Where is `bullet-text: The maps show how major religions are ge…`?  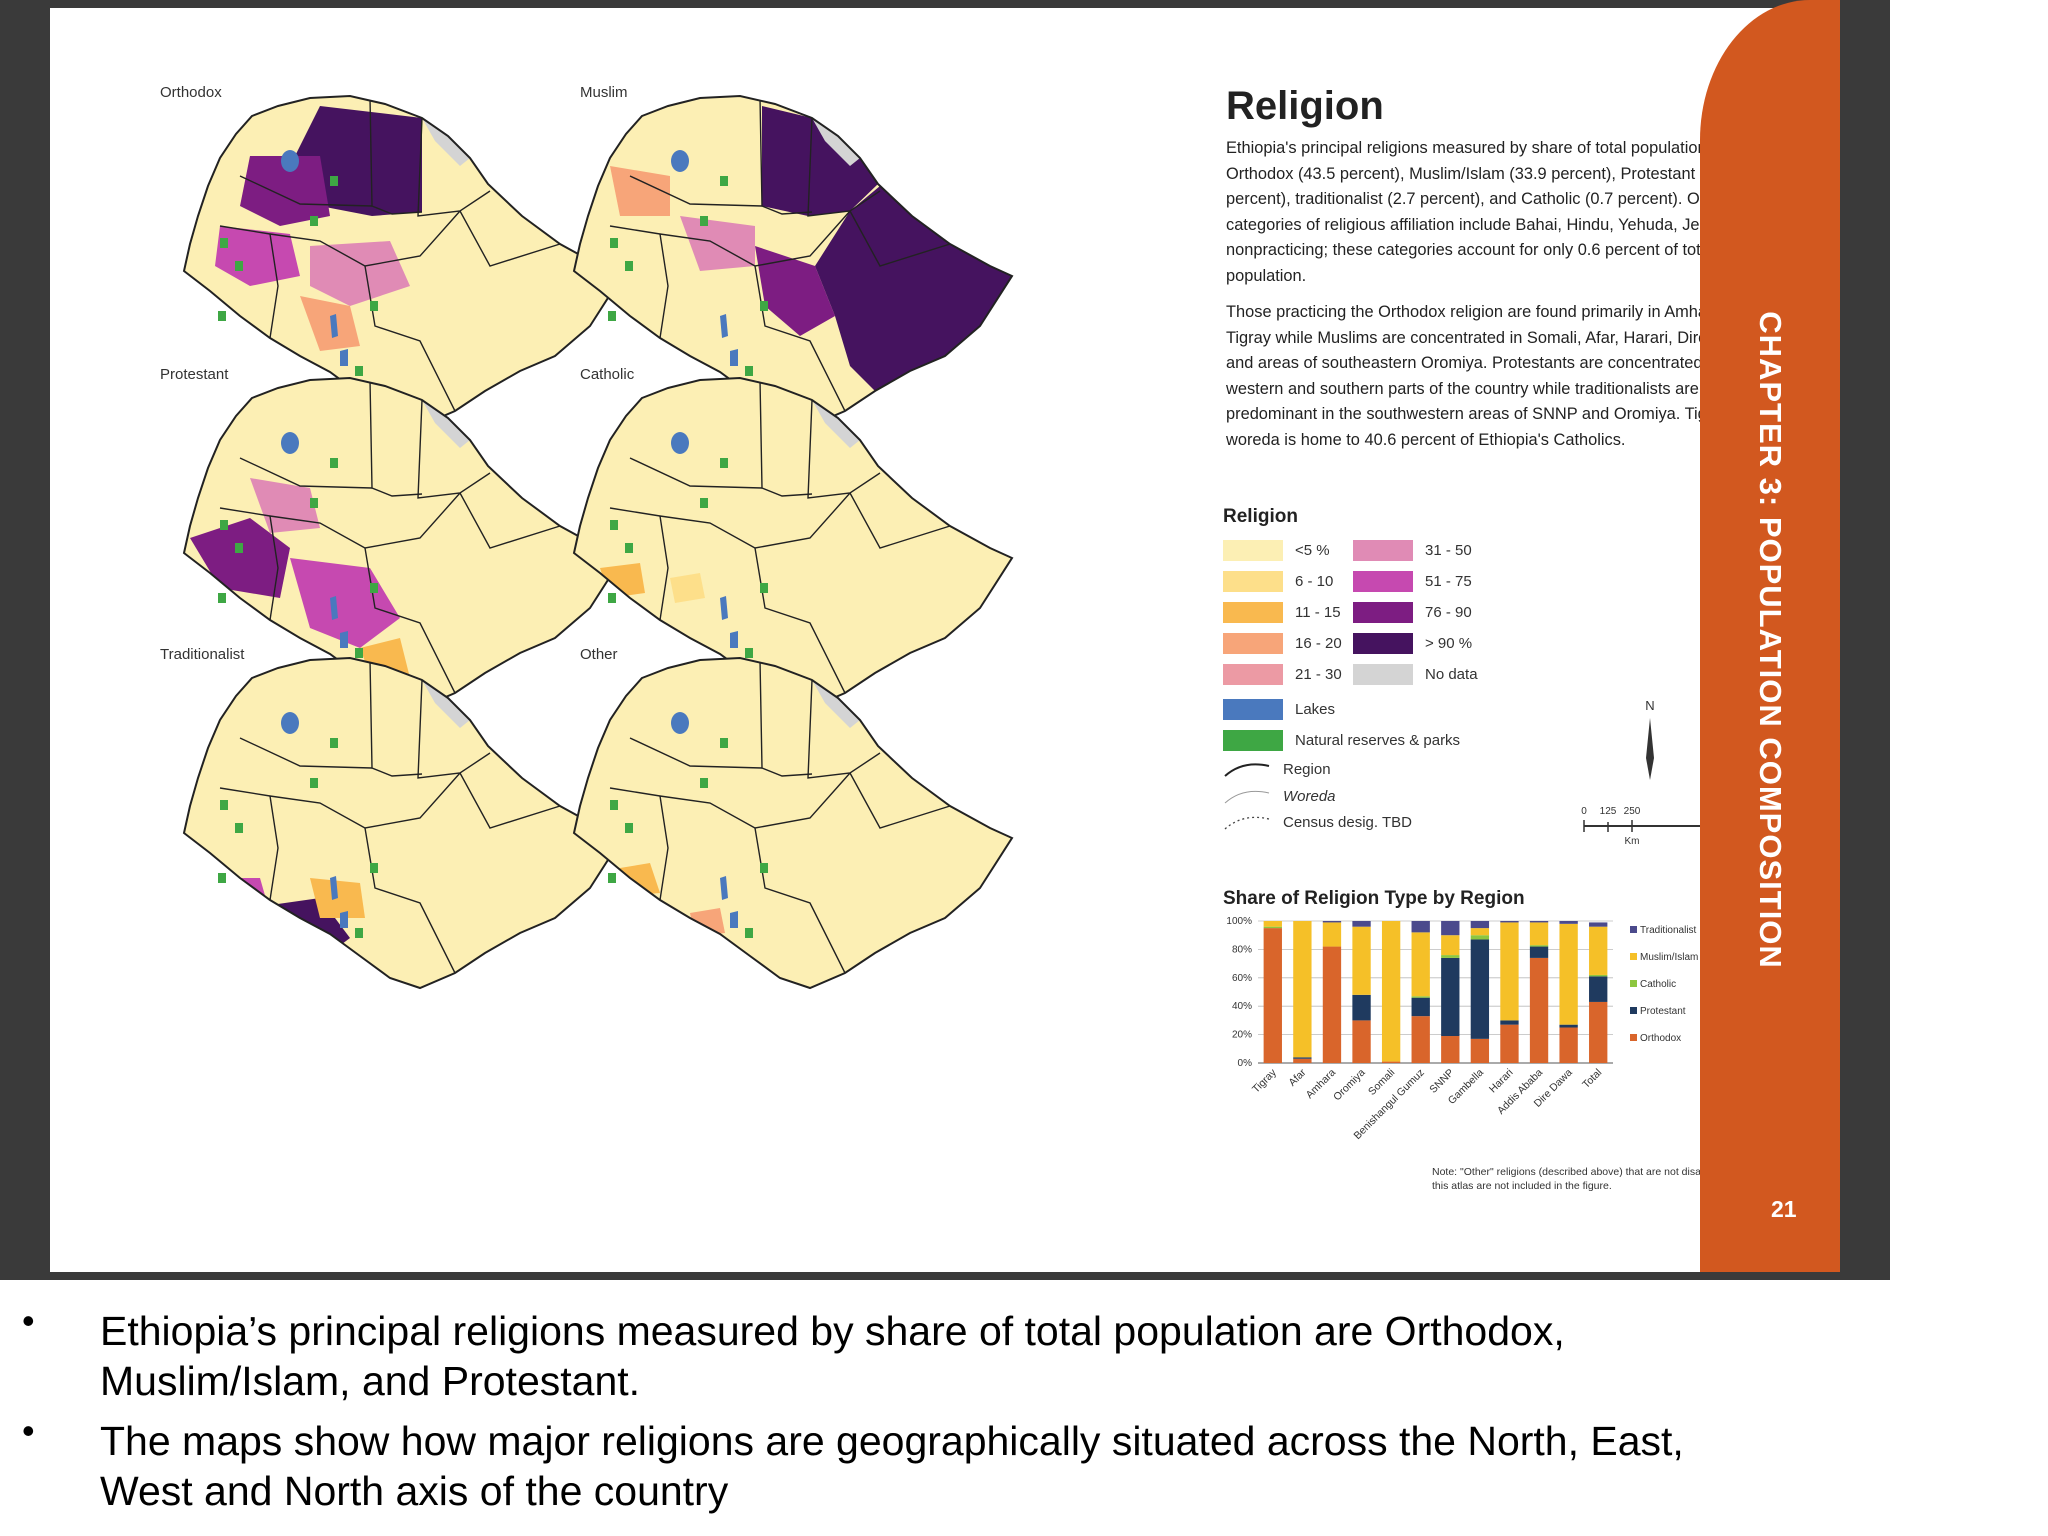 bullet-text: The maps show how major religions are ge… is located at coordinates (892, 1466).